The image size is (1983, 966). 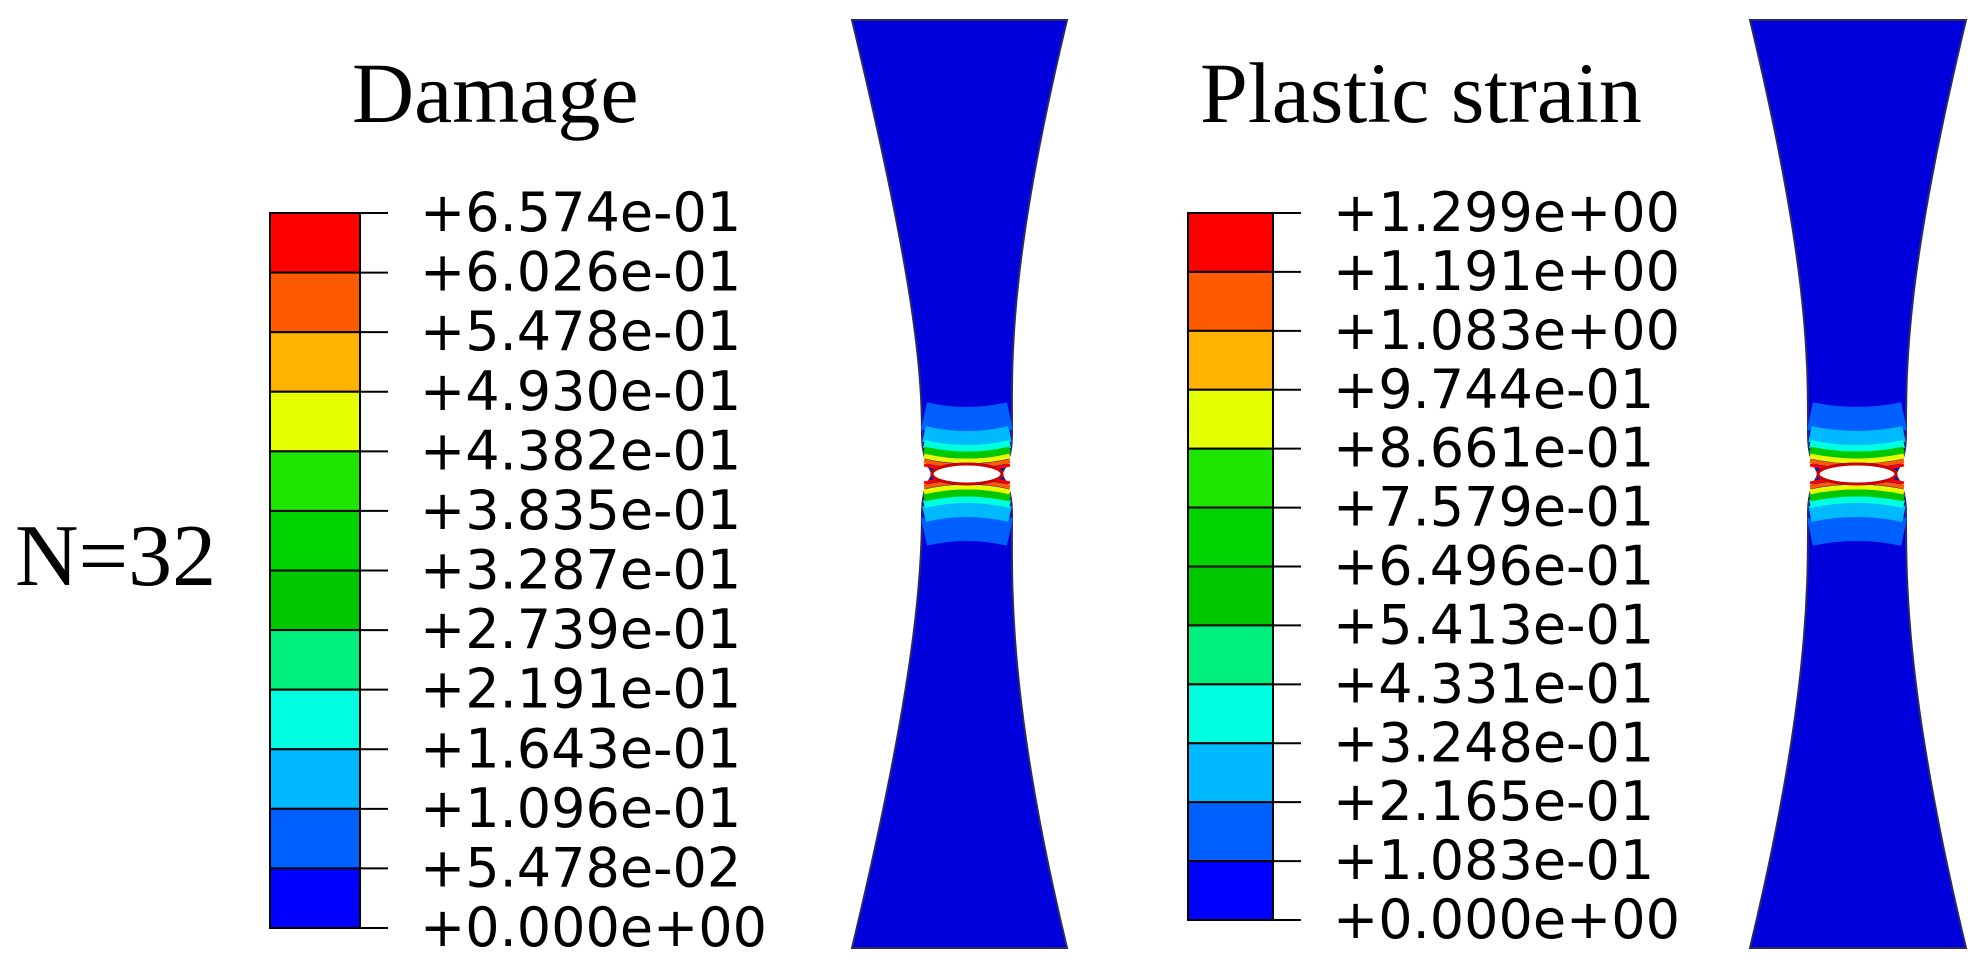 What do you see at coordinates (580, 331) in the screenshot?
I see `legend-value: +5.478e-01` at bounding box center [580, 331].